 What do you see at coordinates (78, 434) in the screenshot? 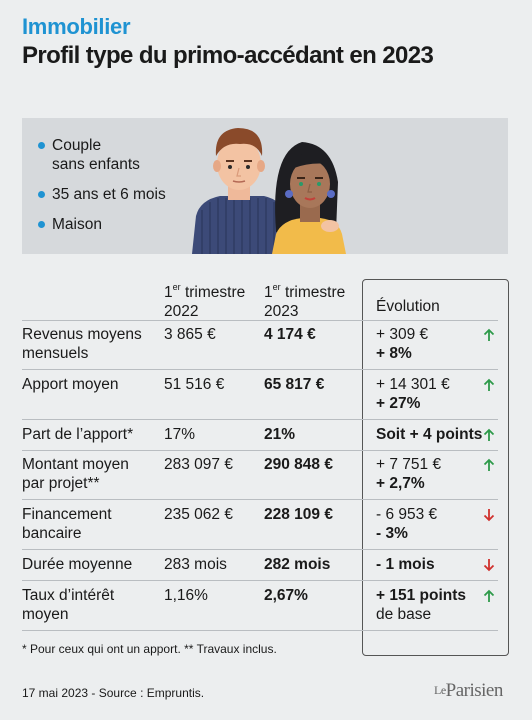
I see `row-label: Part de l’apport*` at bounding box center [78, 434].